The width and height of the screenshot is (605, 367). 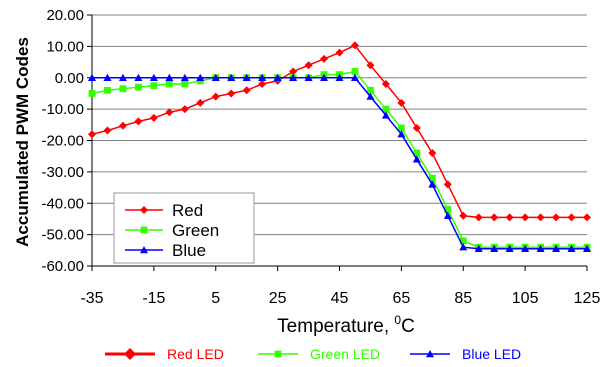 What do you see at coordinates (144, 230) in the screenshot?
I see `legend-inner-marker-green` at bounding box center [144, 230].